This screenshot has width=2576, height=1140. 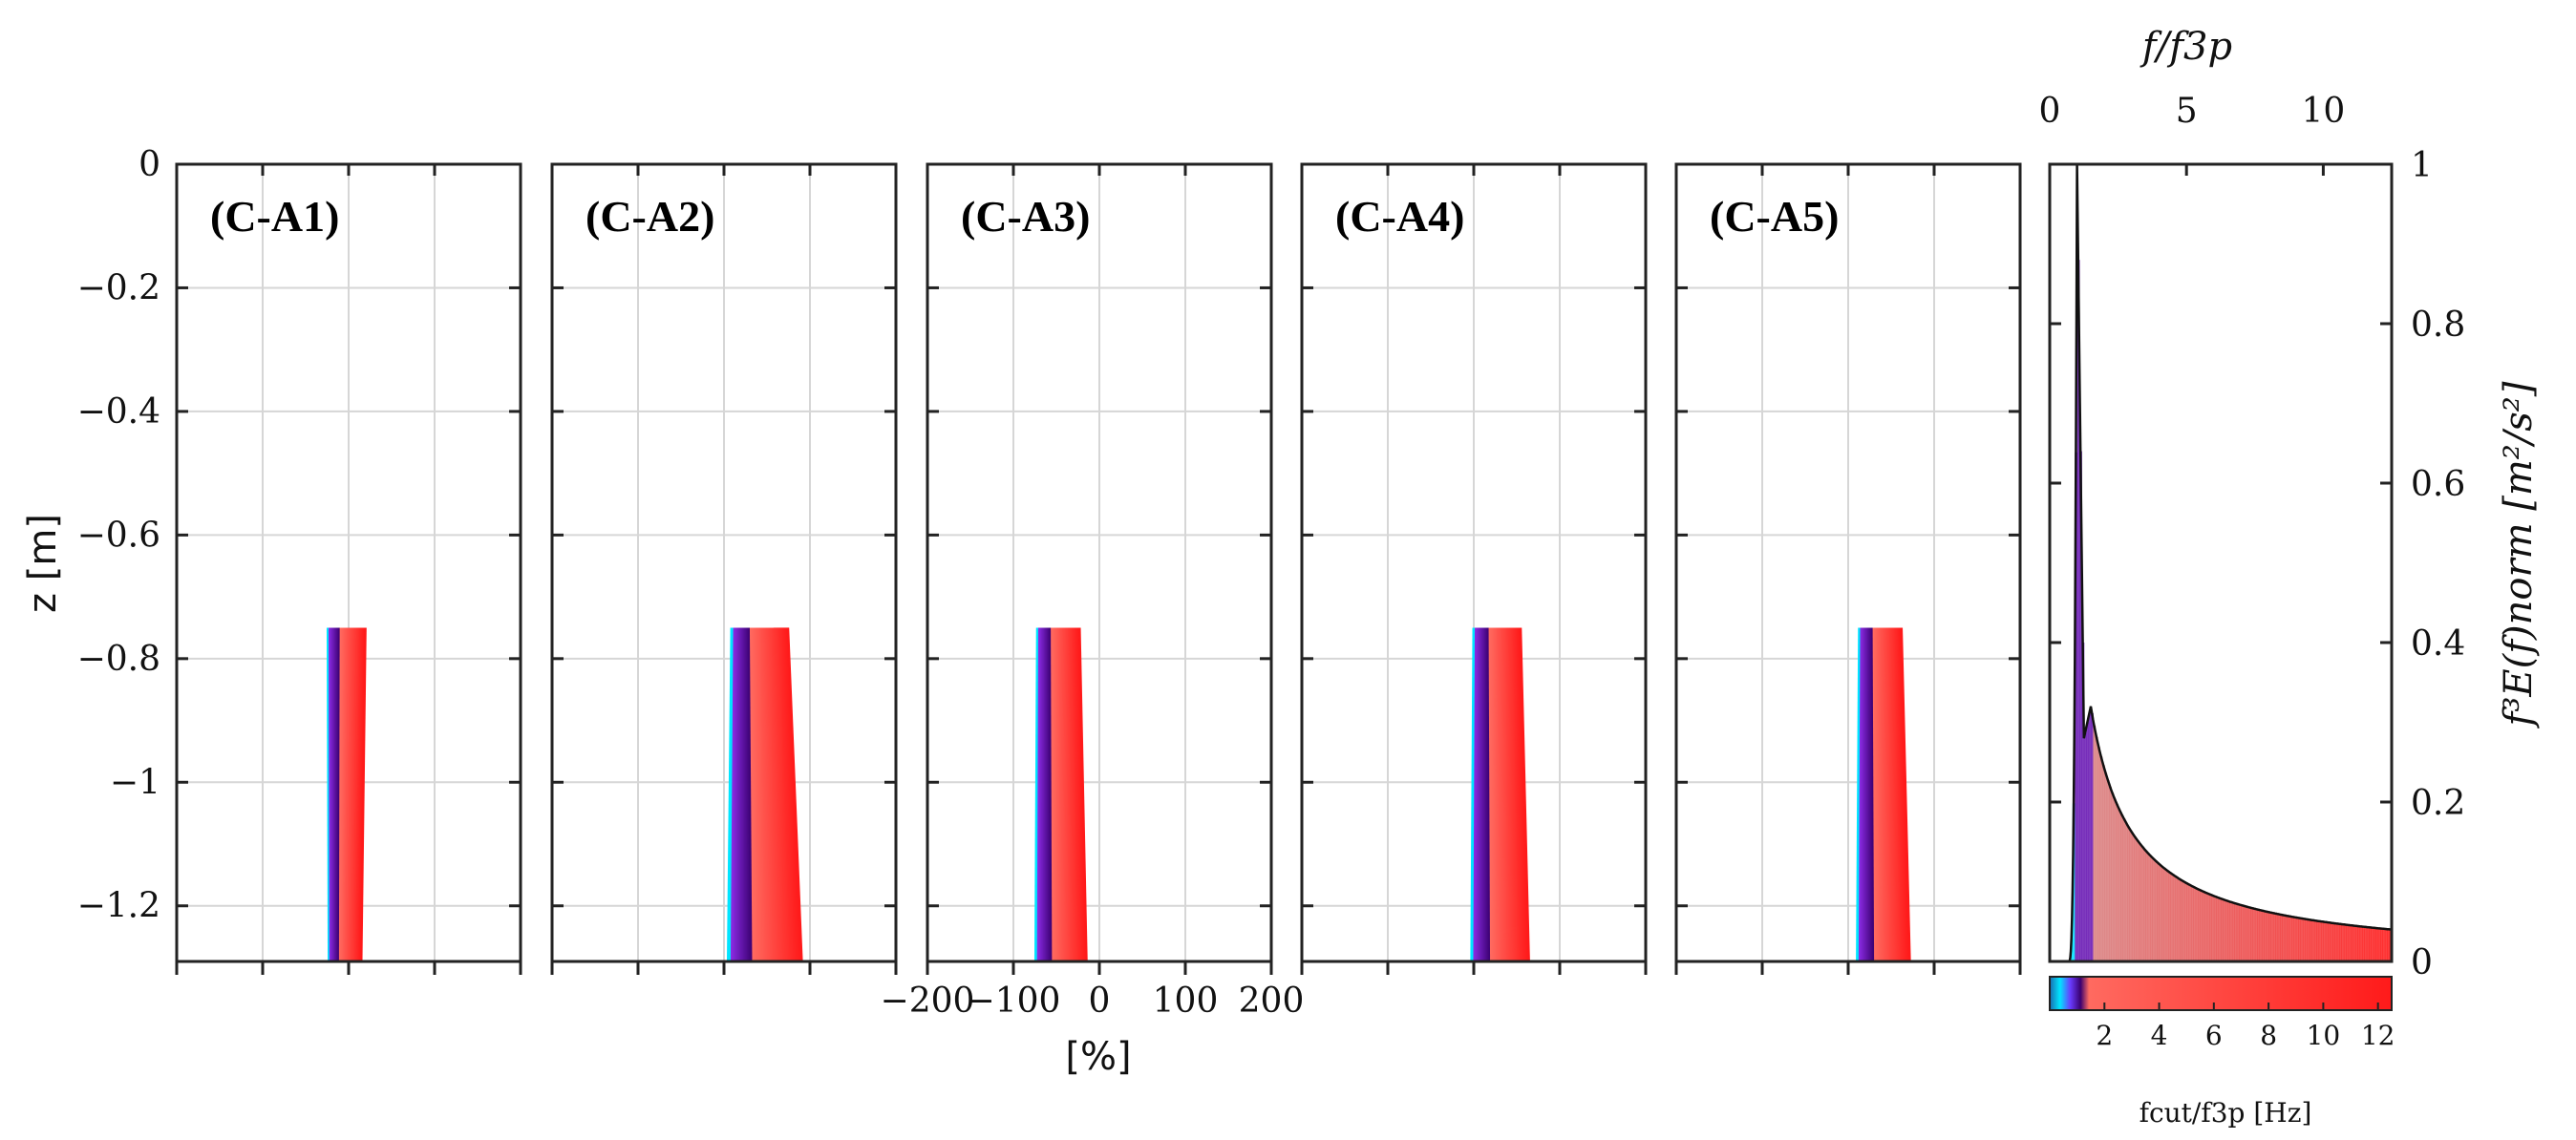 What do you see at coordinates (1272, 1001) in the screenshot?
I see `x-tick-label: 200` at bounding box center [1272, 1001].